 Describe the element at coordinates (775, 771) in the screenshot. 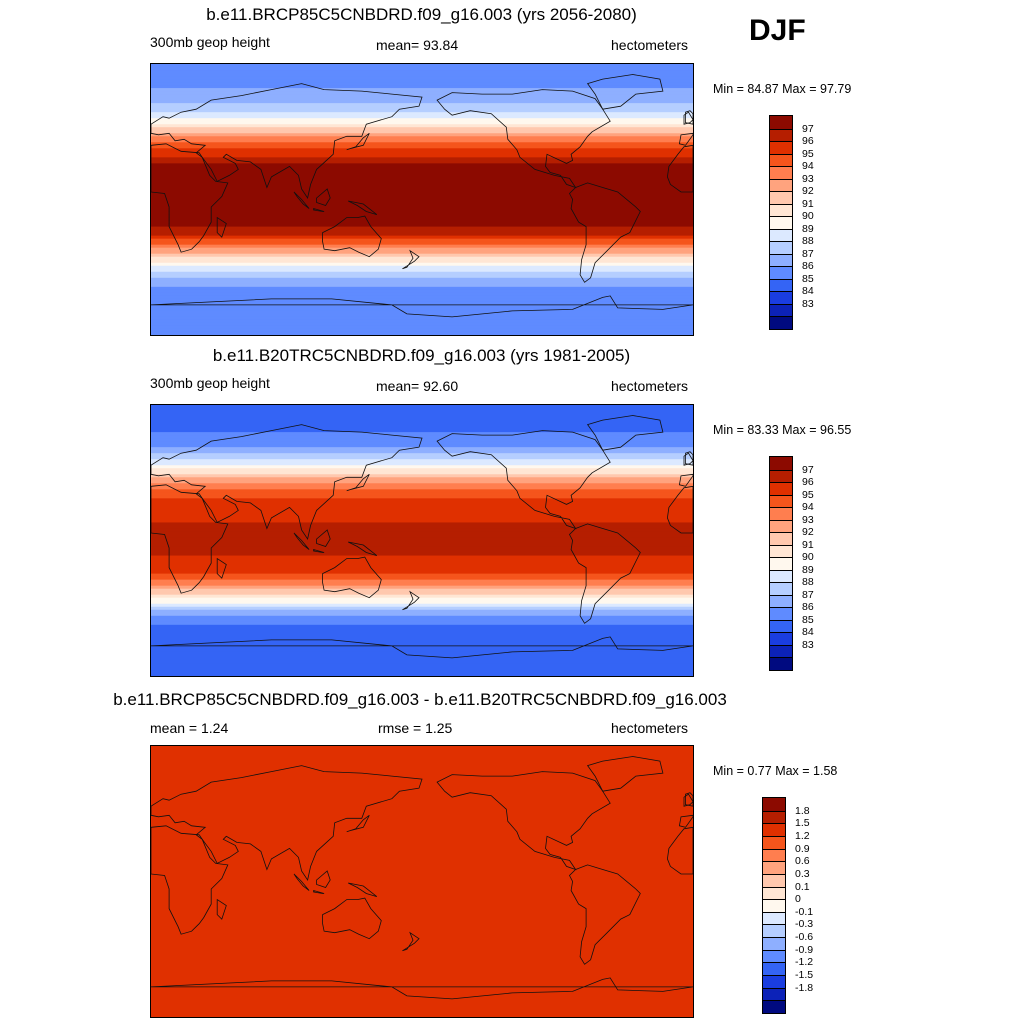

I see `panel-3-minmax: Min = 0.77 Max = 1.58` at that location.